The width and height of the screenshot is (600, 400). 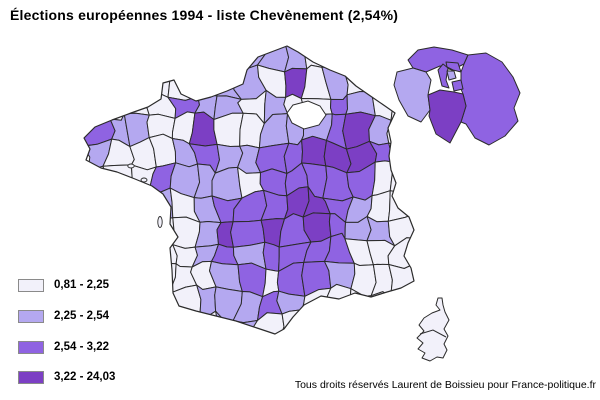 I want to click on corsica-border, so click(x=433, y=333).